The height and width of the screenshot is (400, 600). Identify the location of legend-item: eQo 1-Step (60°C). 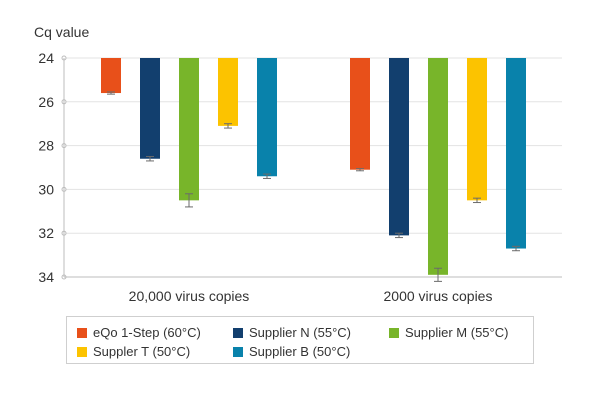
(139, 332).